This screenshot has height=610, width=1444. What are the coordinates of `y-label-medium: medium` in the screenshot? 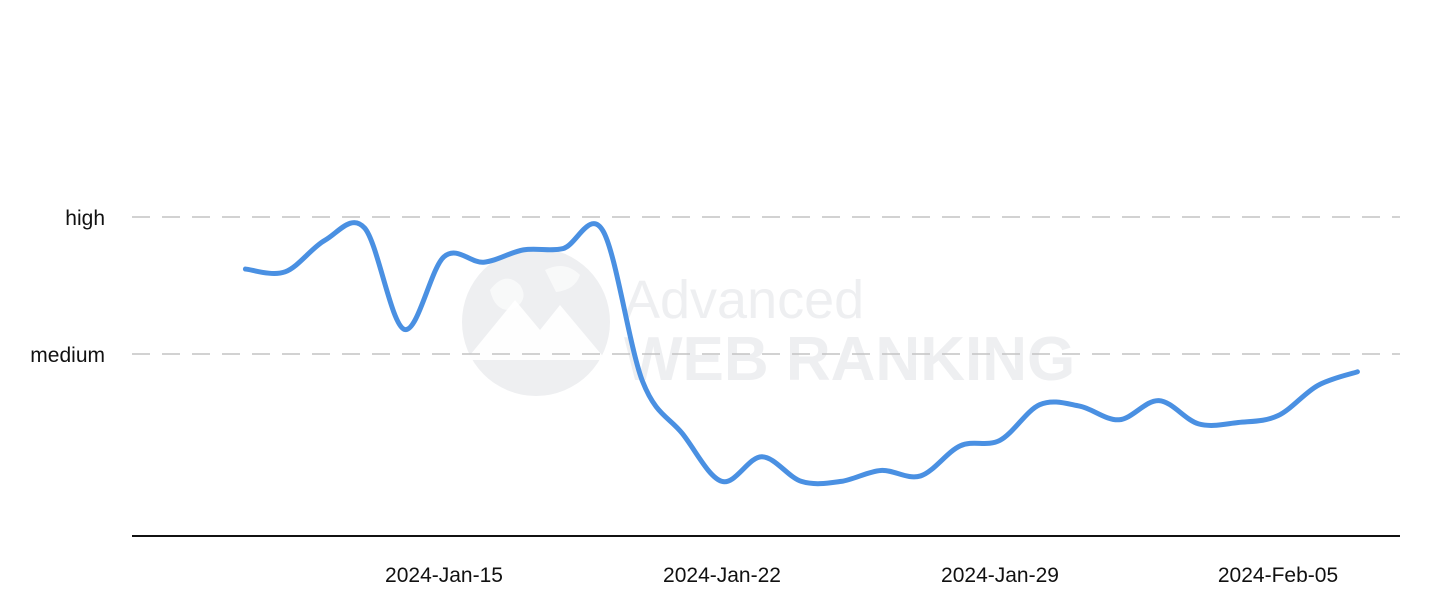 It's located at (67, 355).